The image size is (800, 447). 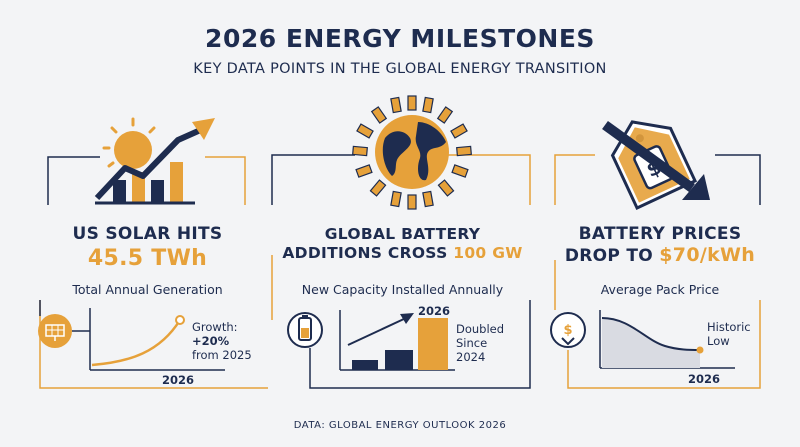 I want to click on price-note-line1: Historic, so click(x=729, y=327).